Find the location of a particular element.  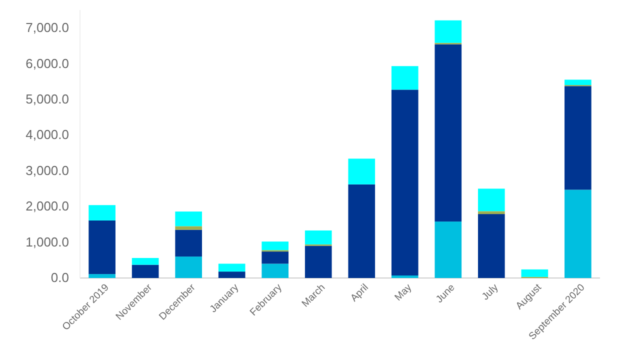

y-tick-label: 6,000.0 is located at coordinates (47, 63).